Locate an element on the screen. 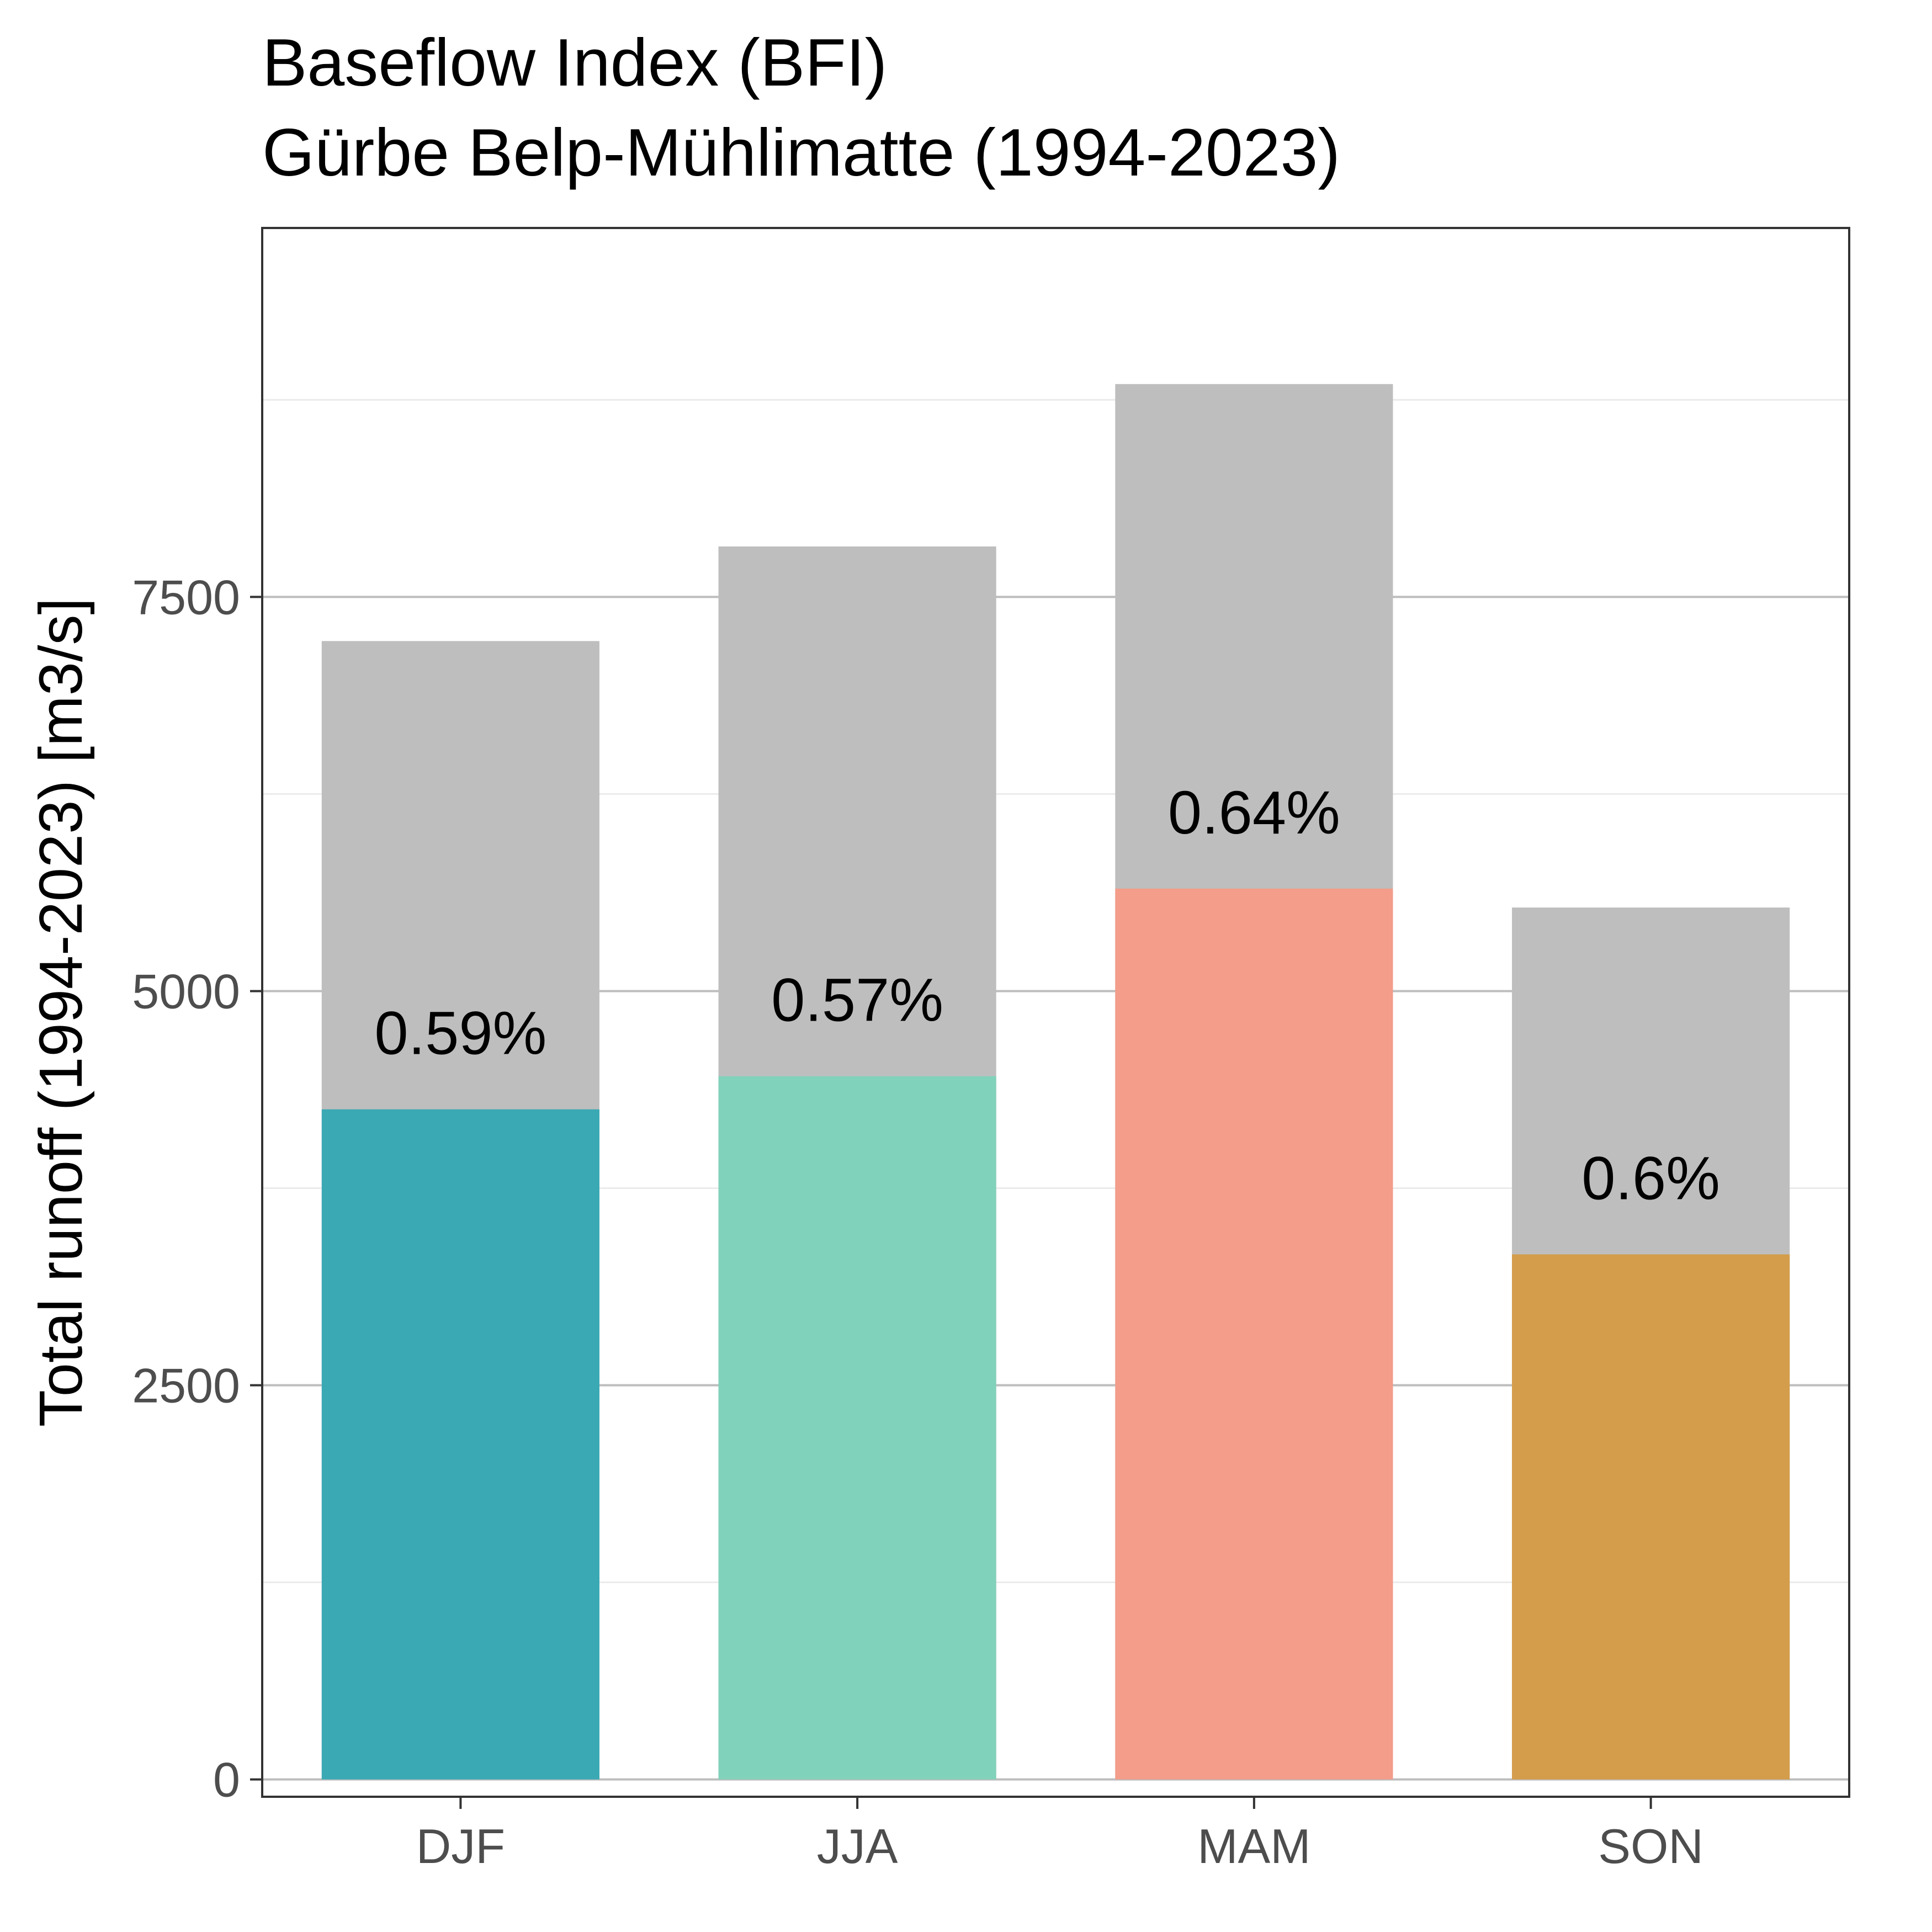 The height and width of the screenshot is (1932, 1932). bfi-label: 0.59% is located at coordinates (460, 1034).